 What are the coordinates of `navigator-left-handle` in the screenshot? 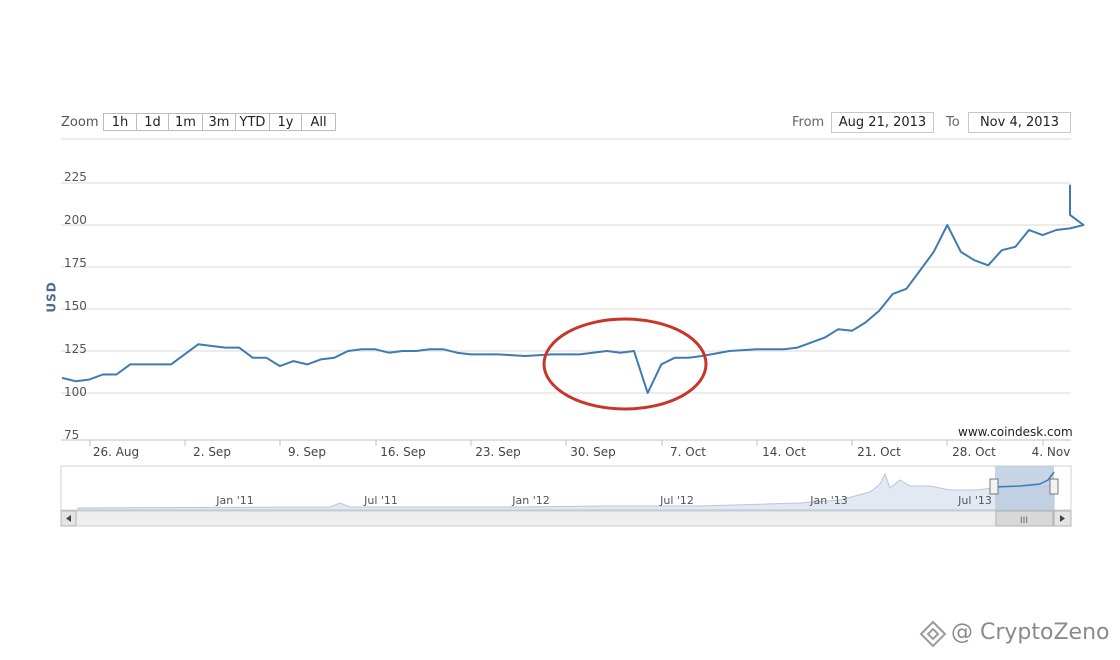 It's located at (994, 486).